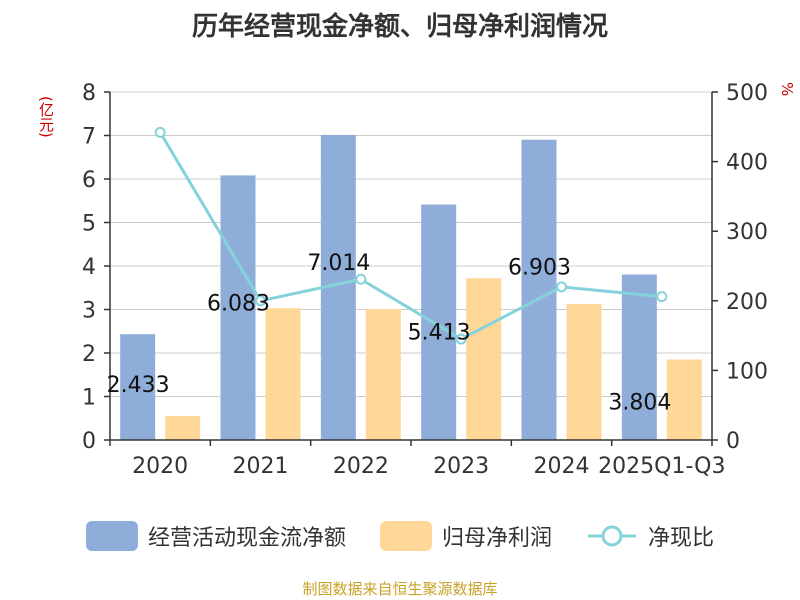  Describe the element at coordinates (89, 398) in the screenshot. I see `y-left-tick-label: 1` at that location.